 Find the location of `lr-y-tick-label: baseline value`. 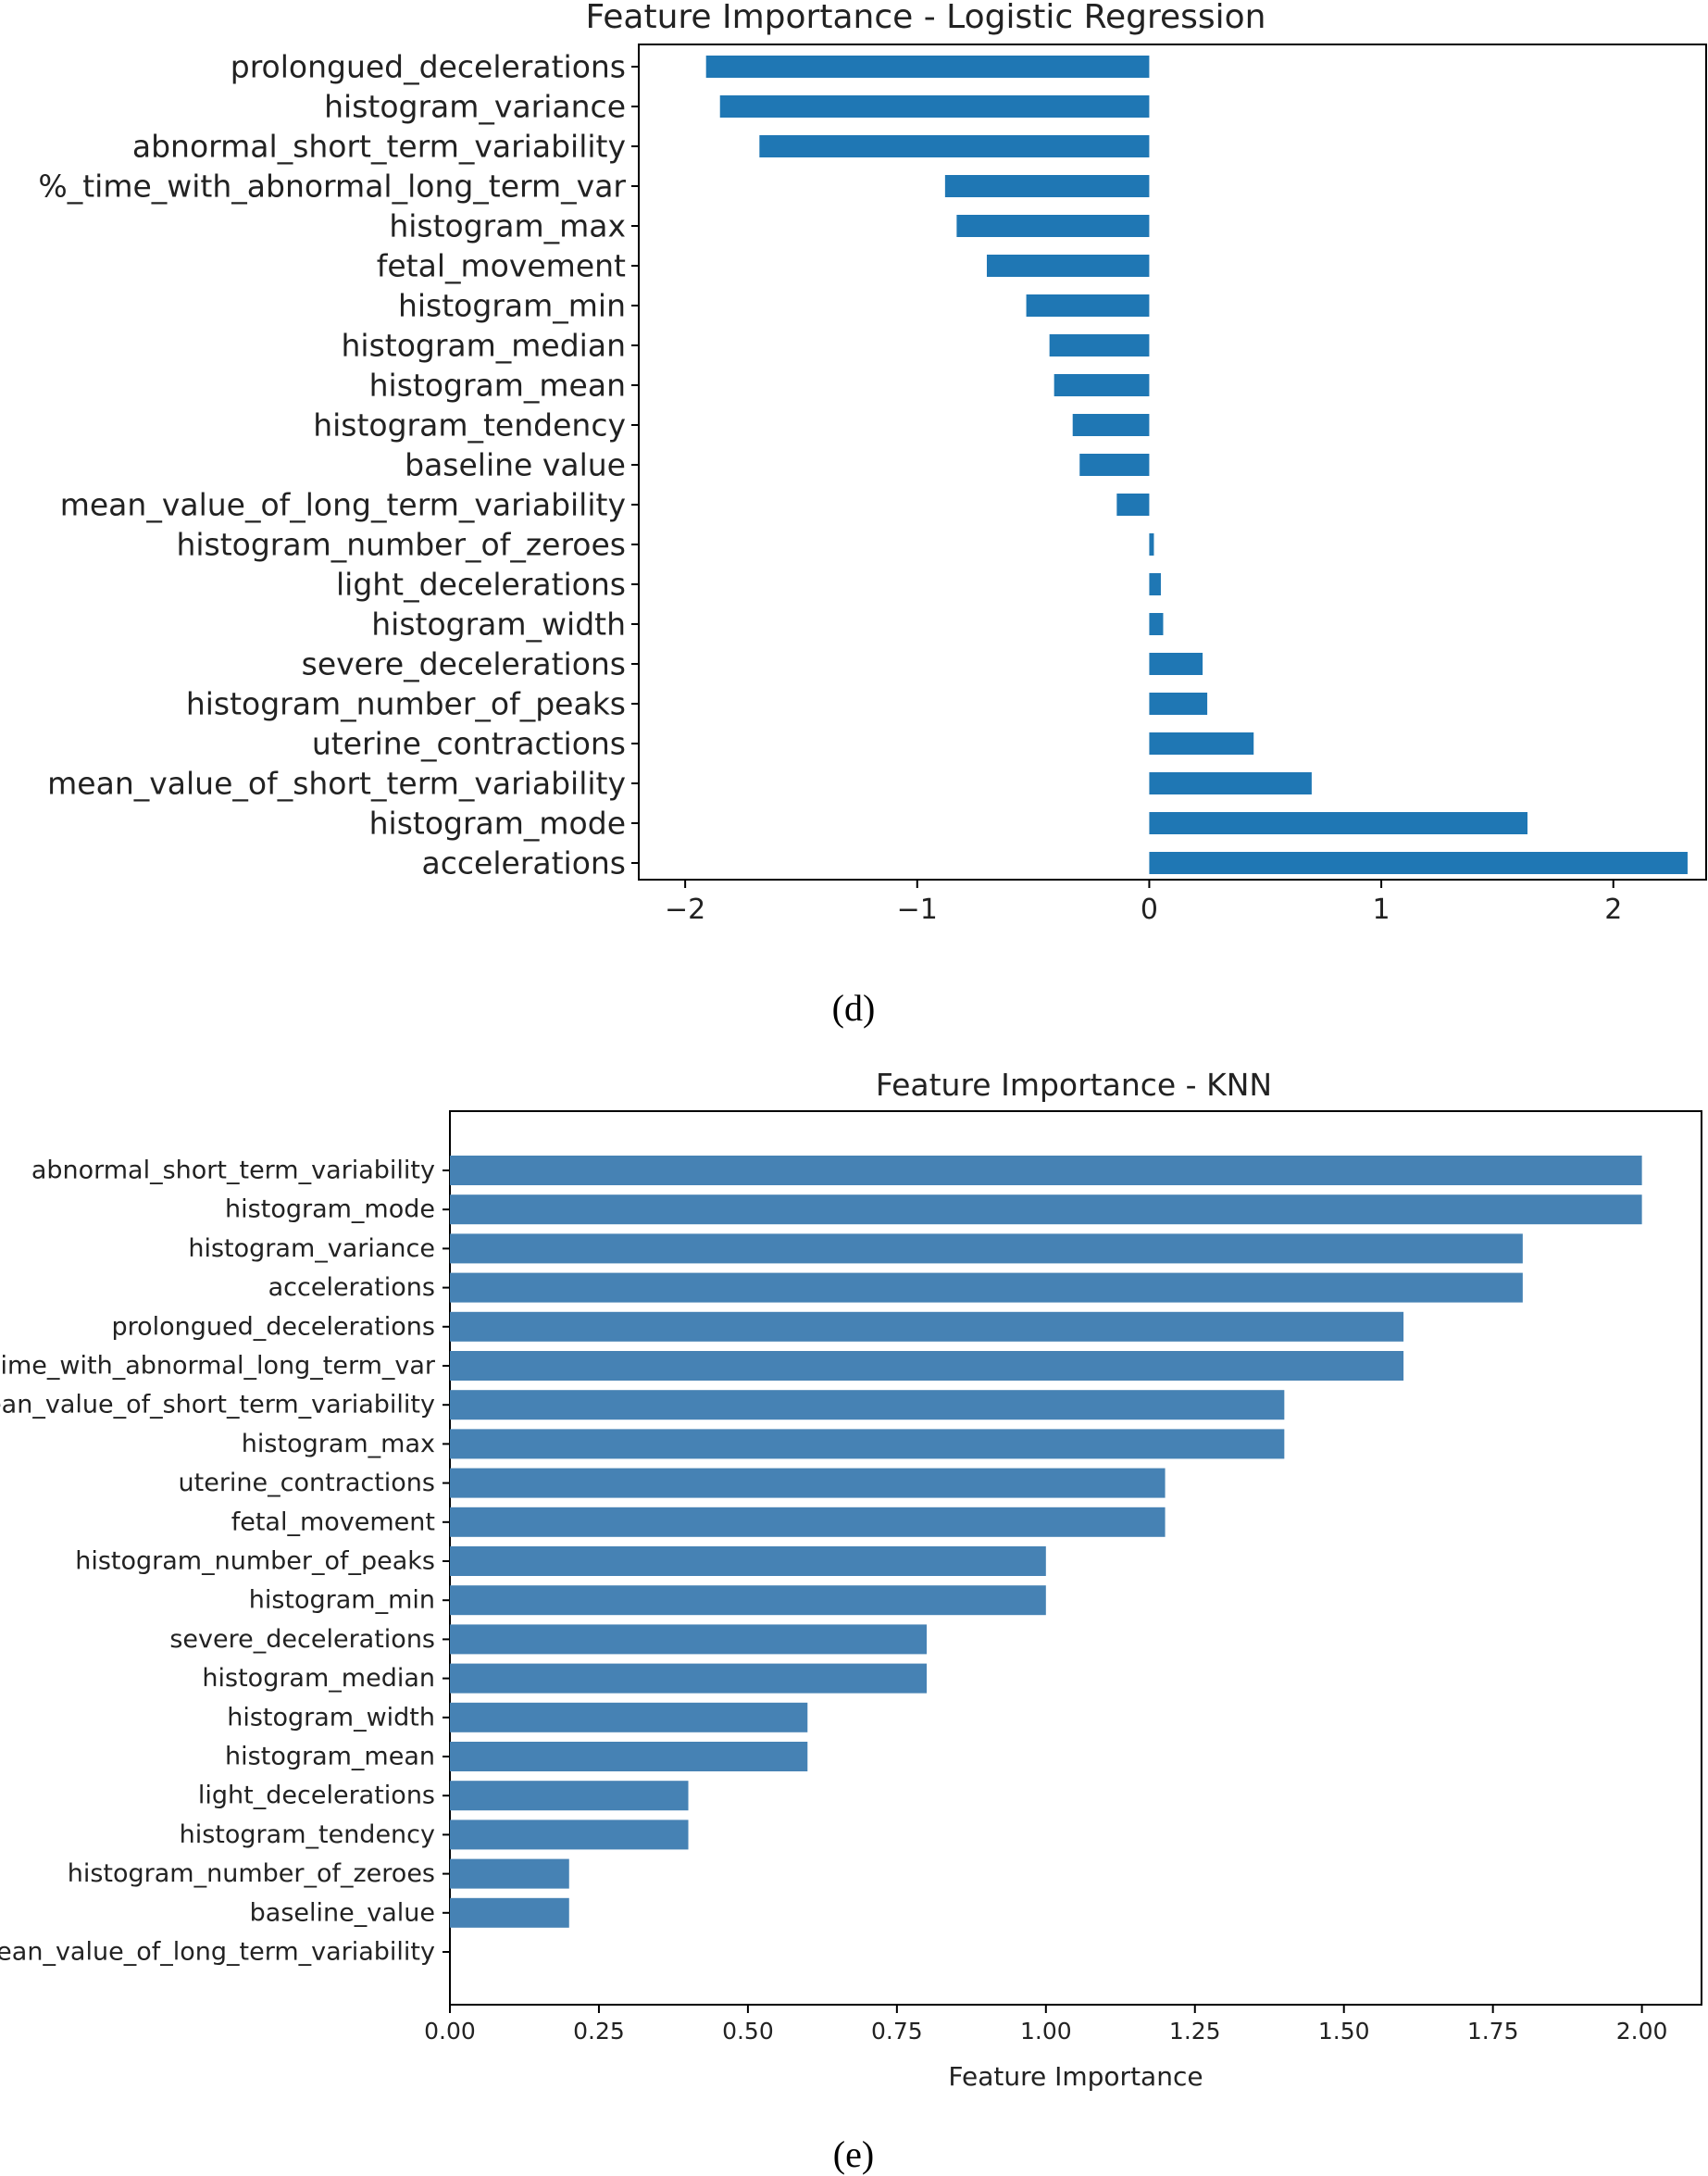

lr-y-tick-label: baseline value is located at coordinates (515, 465).